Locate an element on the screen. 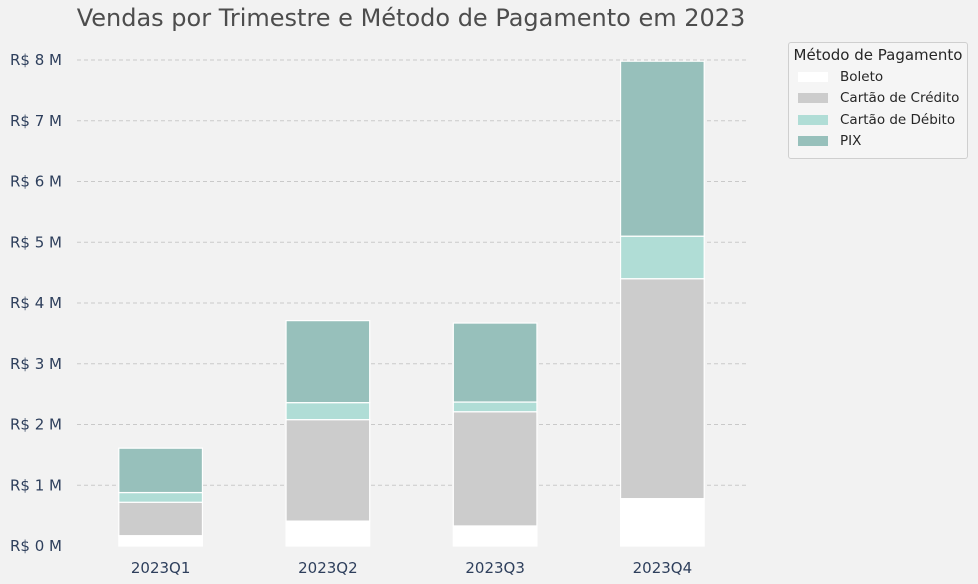 This screenshot has height=584, width=978. legend-label: PIX is located at coordinates (851, 141).